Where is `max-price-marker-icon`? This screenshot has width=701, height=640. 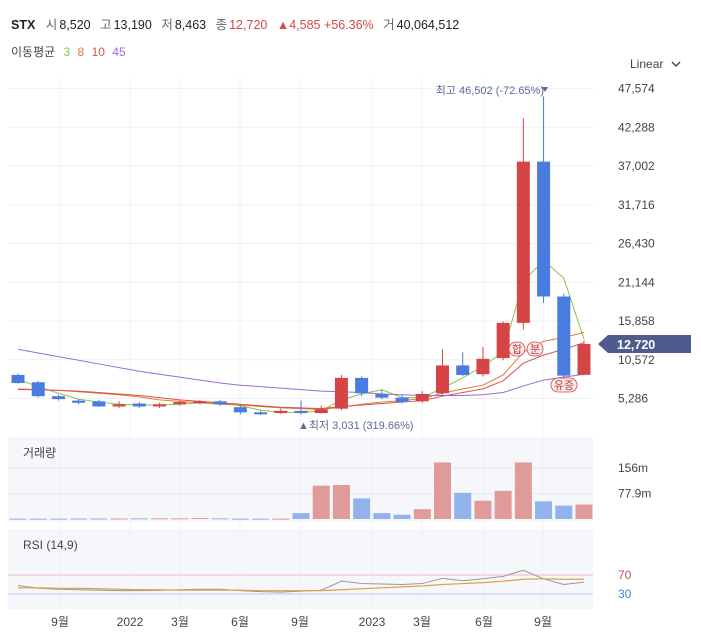 max-price-marker-icon is located at coordinates (545, 89).